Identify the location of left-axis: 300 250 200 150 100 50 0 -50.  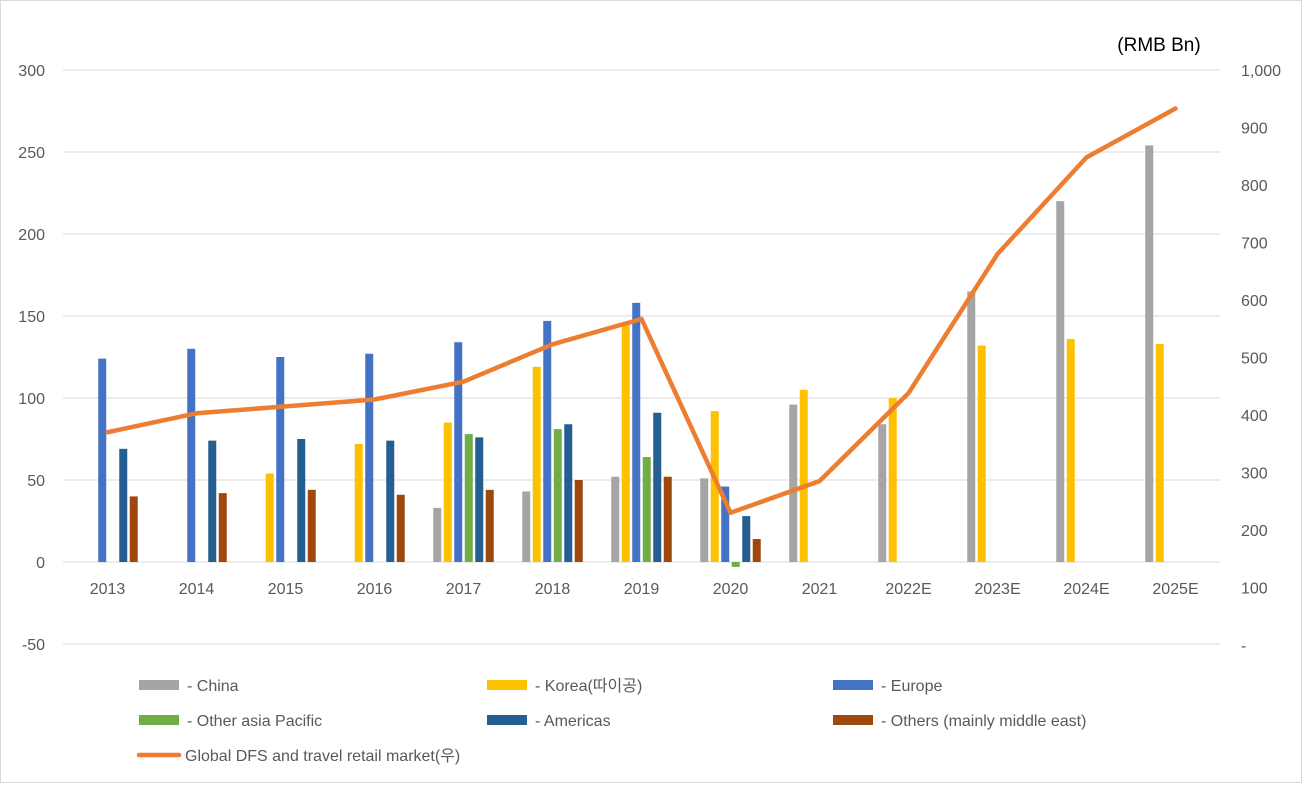
(31, 358).